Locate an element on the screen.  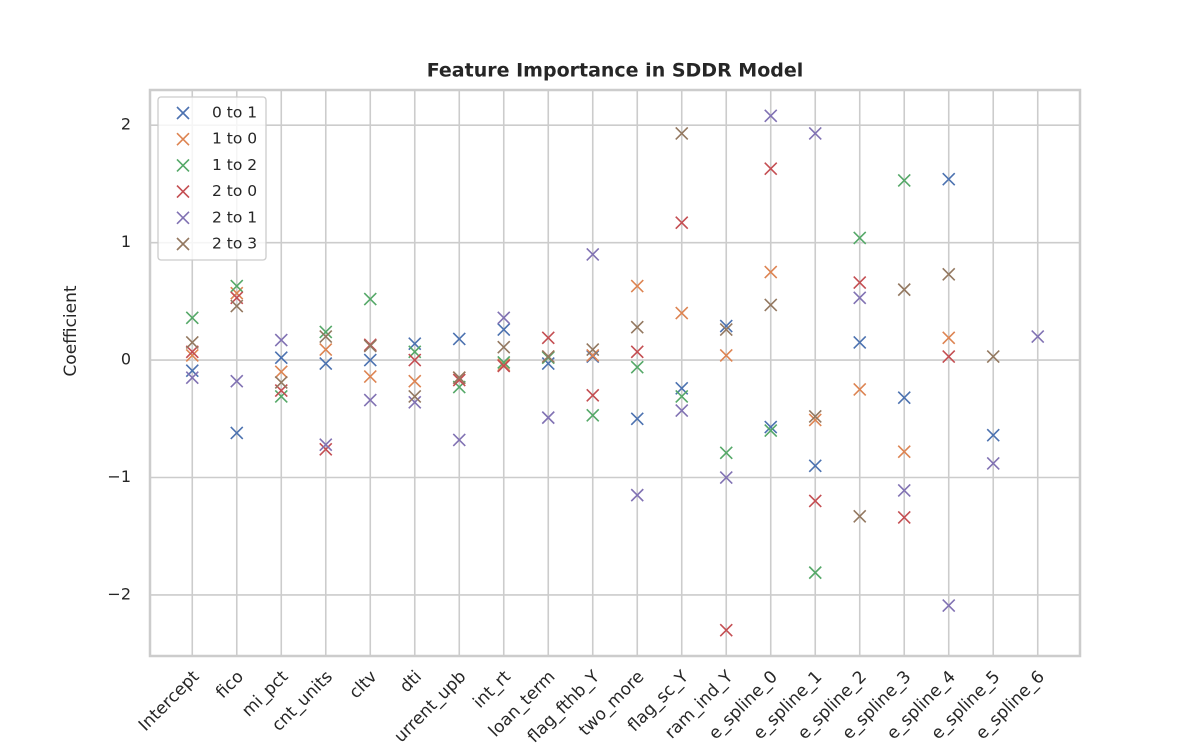
y-tick-label: 2 is located at coordinates (126, 124).